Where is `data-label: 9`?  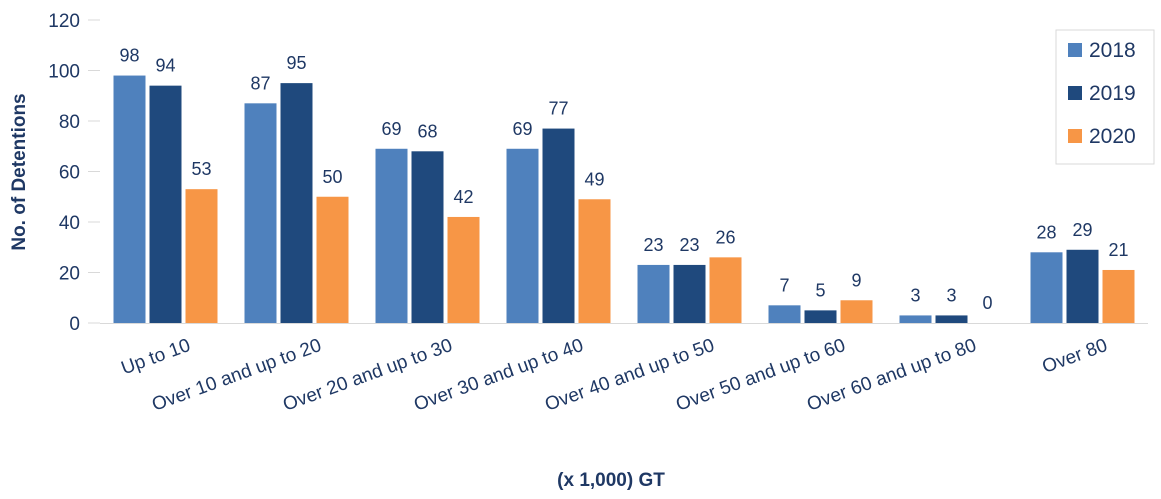 data-label: 9 is located at coordinates (856, 280).